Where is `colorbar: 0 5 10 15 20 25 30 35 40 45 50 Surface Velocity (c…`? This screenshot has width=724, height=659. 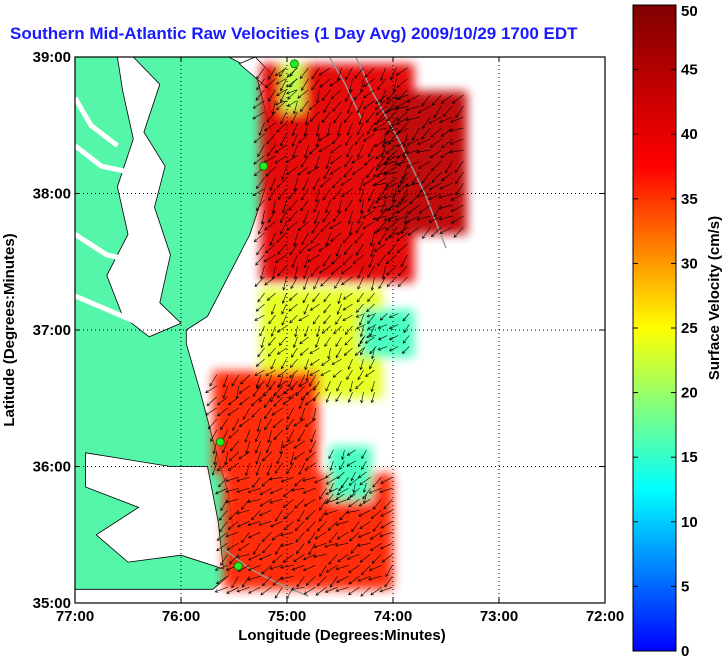
colorbar: 0 5 10 15 20 25 30 35 40 45 50 Surface Velocity (c… is located at coordinates (677, 331).